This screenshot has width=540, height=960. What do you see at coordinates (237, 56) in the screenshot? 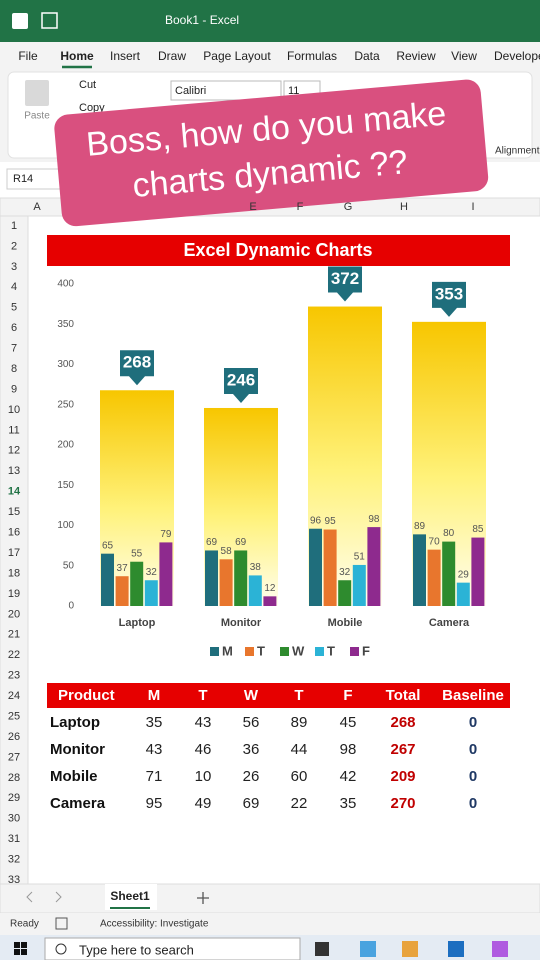
I see `ribbon-tab: Page Layout` at bounding box center [237, 56].